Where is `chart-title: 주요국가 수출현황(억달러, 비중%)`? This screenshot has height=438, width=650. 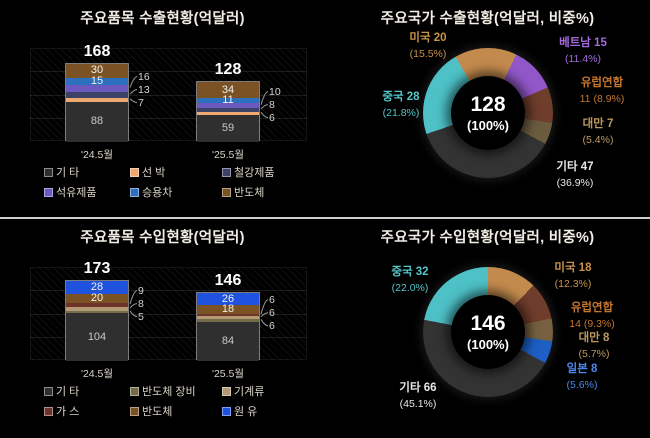 chart-title: 주요국가 수출현황(억달러, 비중%) is located at coordinates (487, 19).